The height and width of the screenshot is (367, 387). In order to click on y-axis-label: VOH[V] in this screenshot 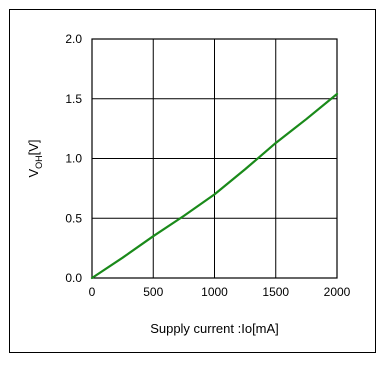, I will do `click(35, 158)`.